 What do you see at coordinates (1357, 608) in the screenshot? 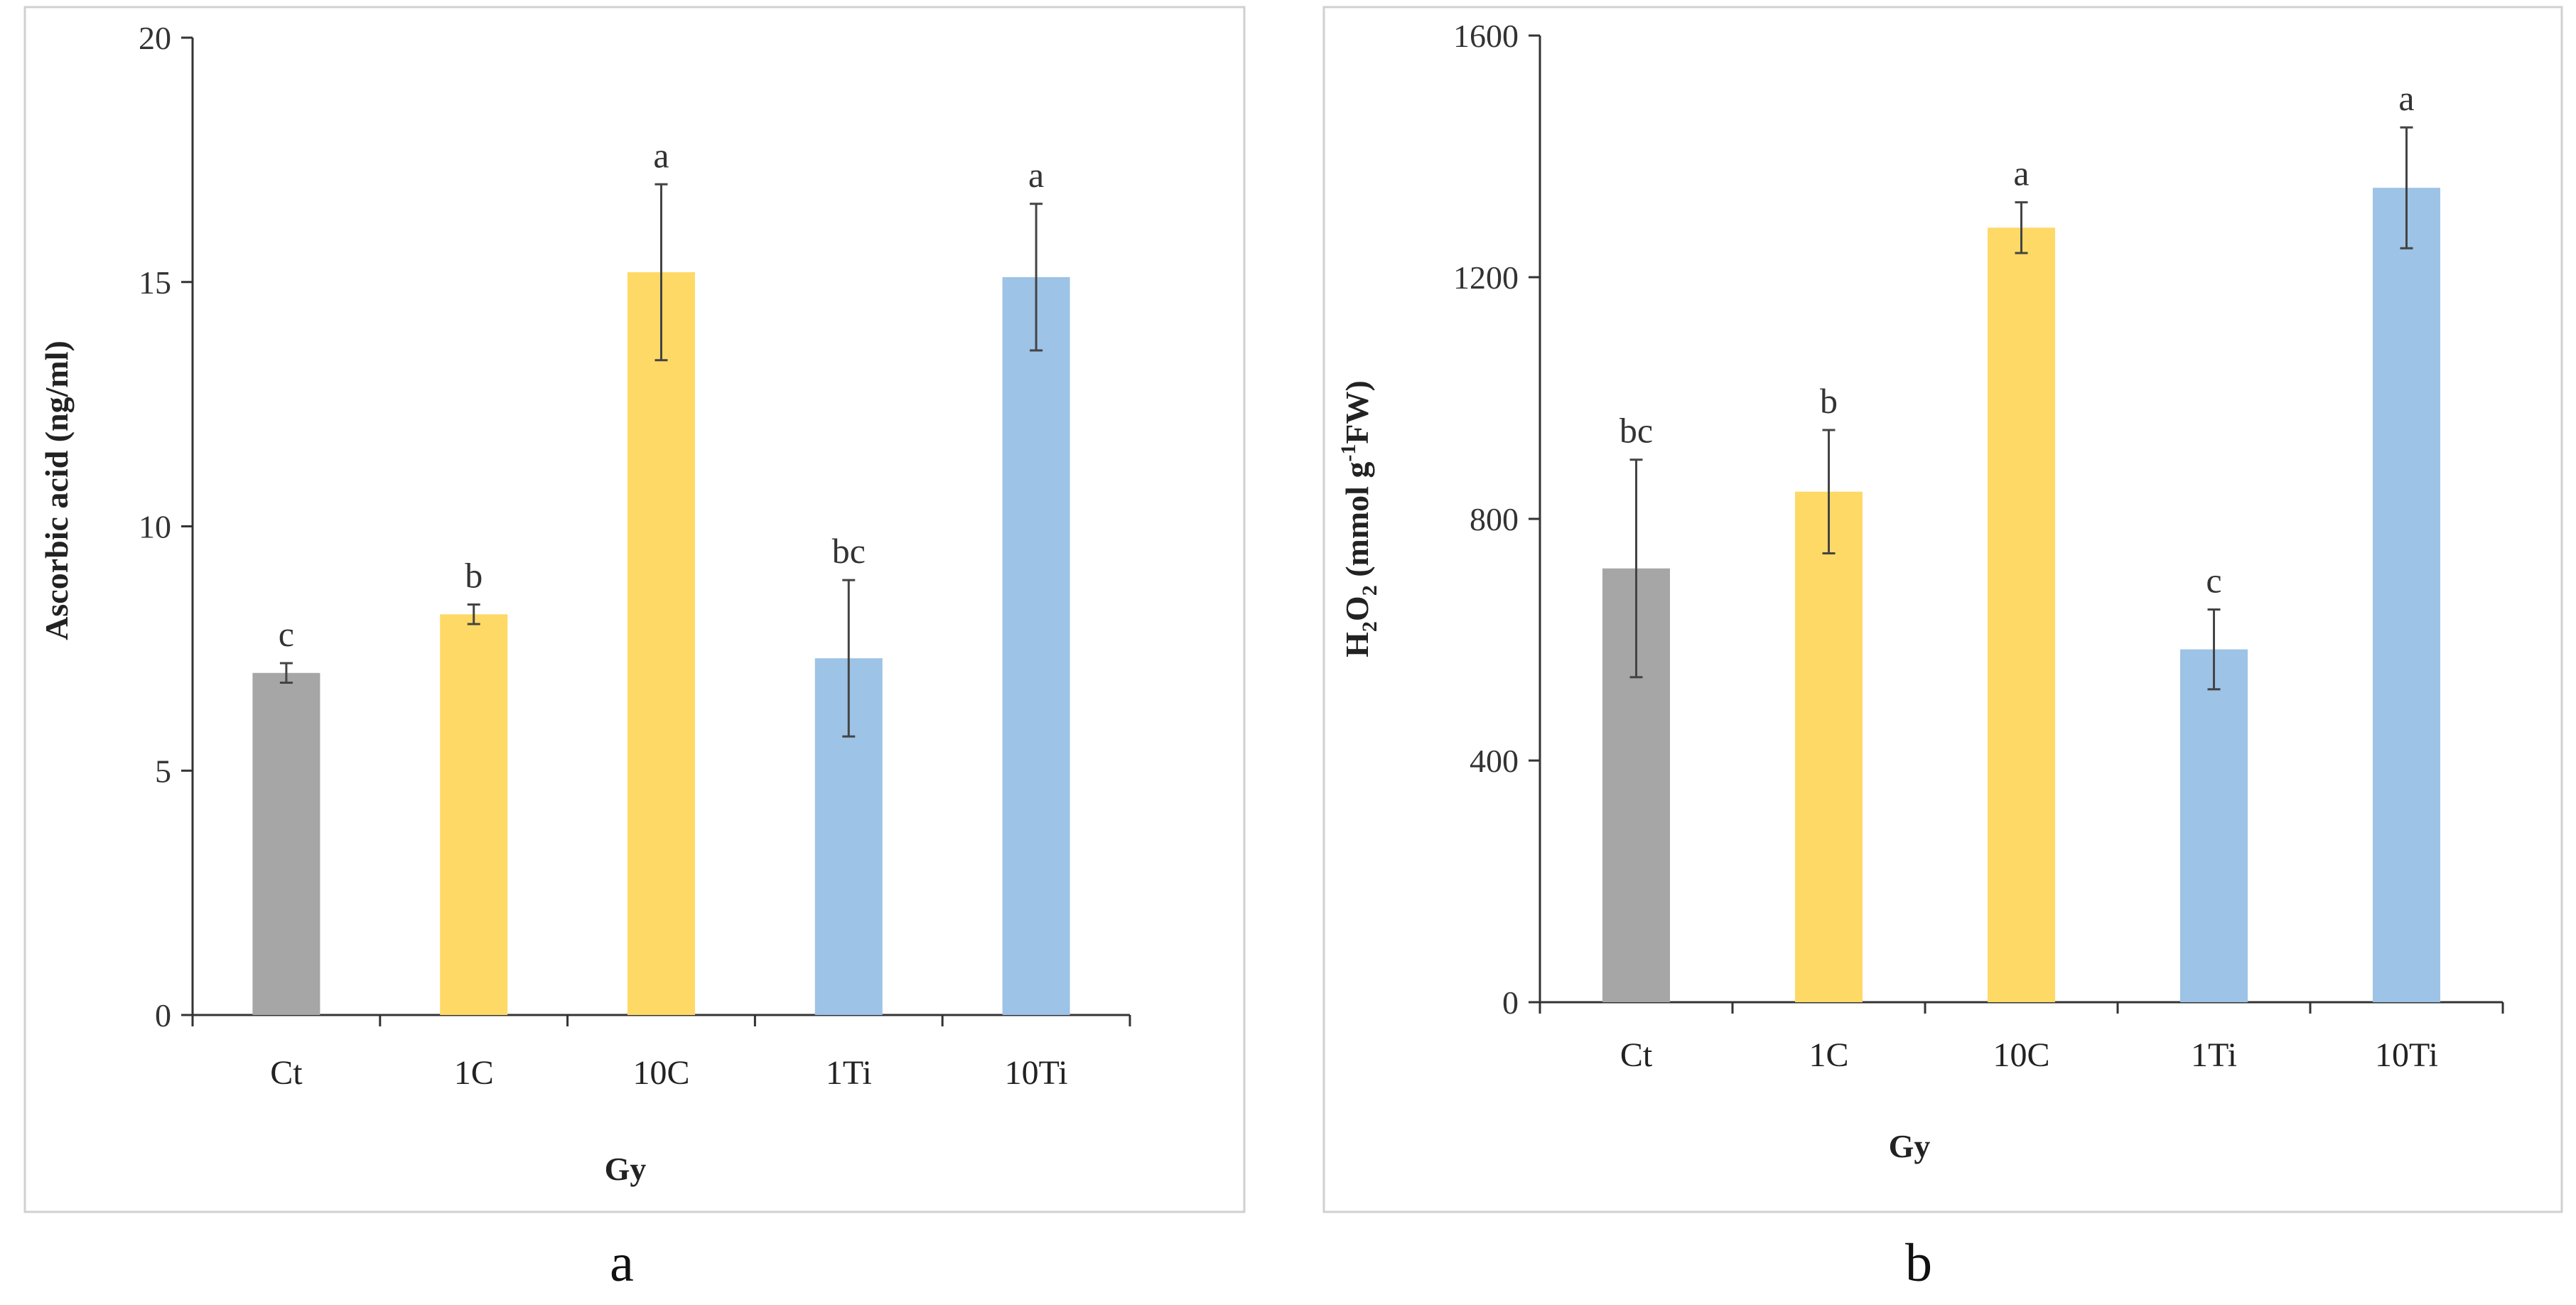
I see `y-label-part: O` at bounding box center [1357, 608].